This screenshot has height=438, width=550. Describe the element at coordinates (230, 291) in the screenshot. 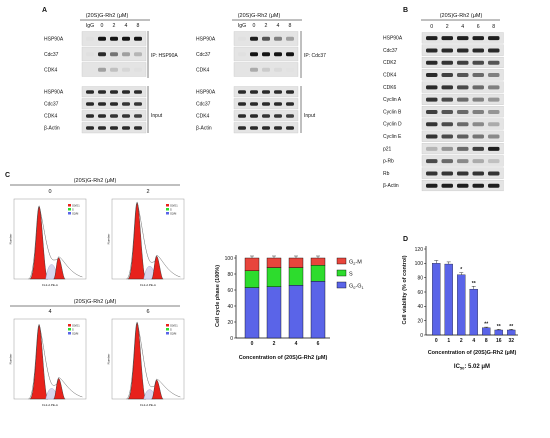

I see `cell-cycle-y-tick-label: 60` at that location.